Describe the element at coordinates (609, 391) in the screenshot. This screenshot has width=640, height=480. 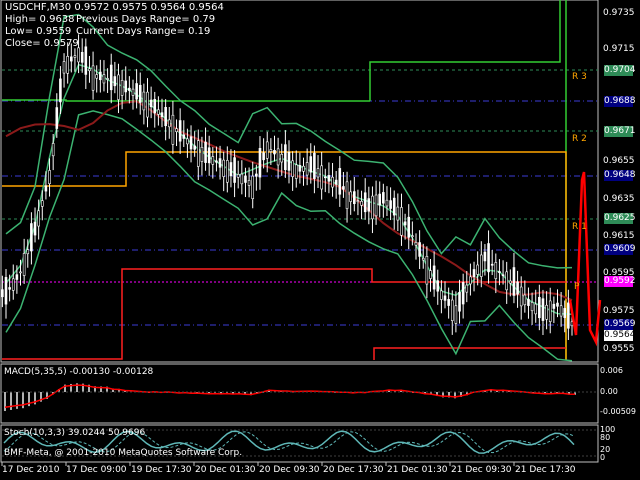
I see `macd-scale-mid: 0.00` at that location.